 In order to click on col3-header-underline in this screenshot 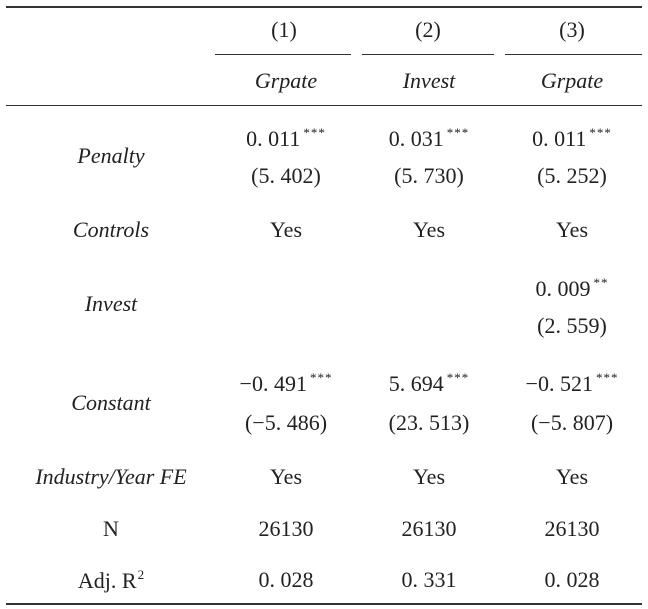, I will do `click(573, 54)`.